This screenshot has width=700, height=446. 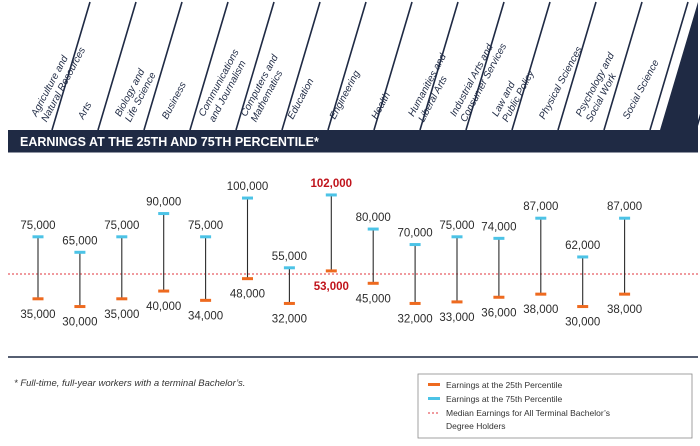 I want to click on p25-label: 33,000, so click(x=456, y=318).